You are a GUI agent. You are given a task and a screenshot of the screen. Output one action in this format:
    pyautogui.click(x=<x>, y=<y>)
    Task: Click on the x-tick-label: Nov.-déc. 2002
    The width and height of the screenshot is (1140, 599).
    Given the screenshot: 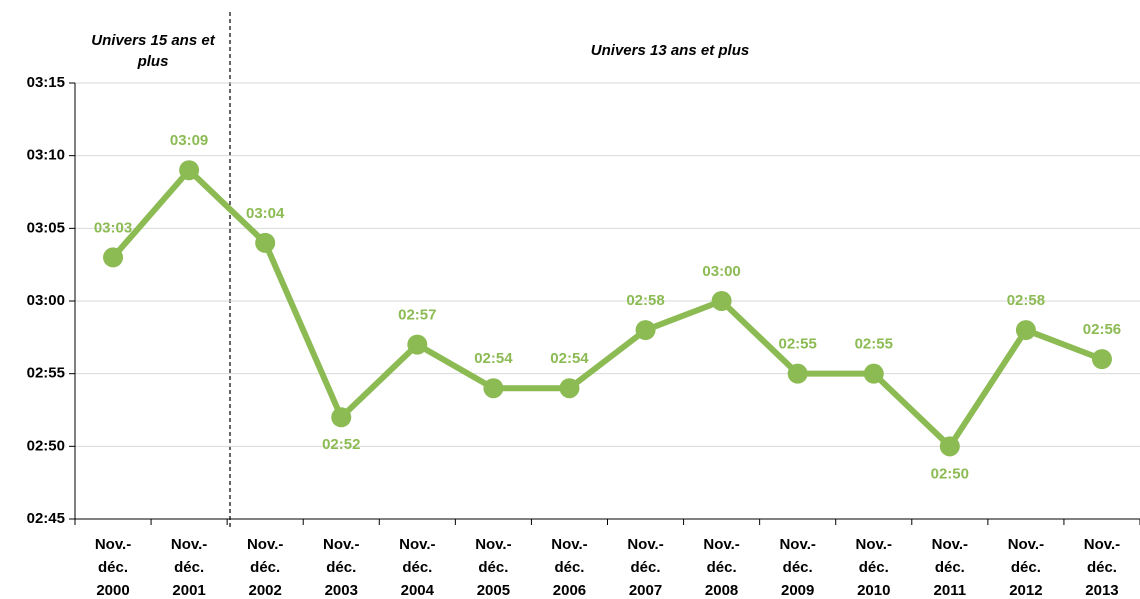 What is the action you would take?
    pyautogui.click(x=265, y=567)
    